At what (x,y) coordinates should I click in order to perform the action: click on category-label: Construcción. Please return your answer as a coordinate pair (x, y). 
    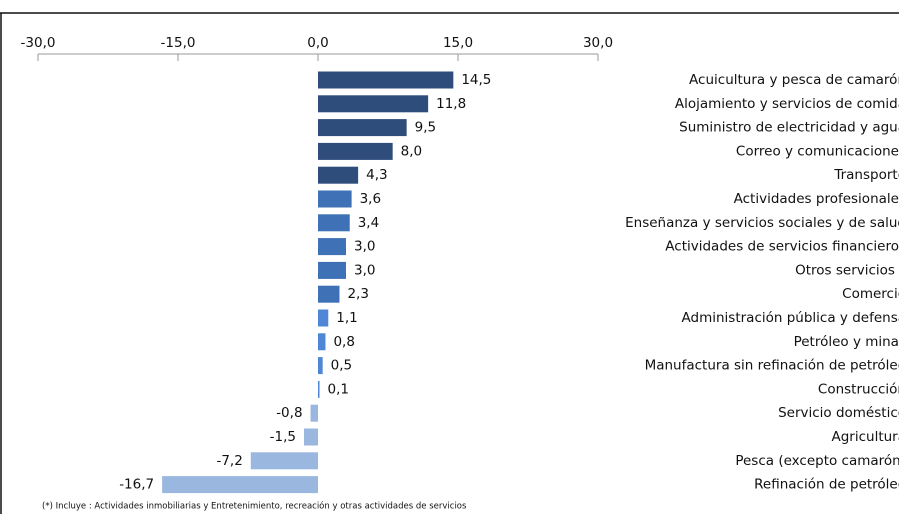
    Looking at the image, I should click on (858, 389).